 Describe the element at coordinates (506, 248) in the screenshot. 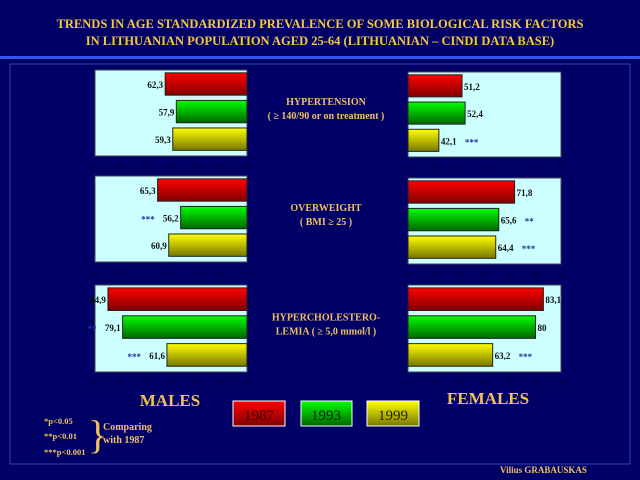

I see `value-label: 64,4` at that location.